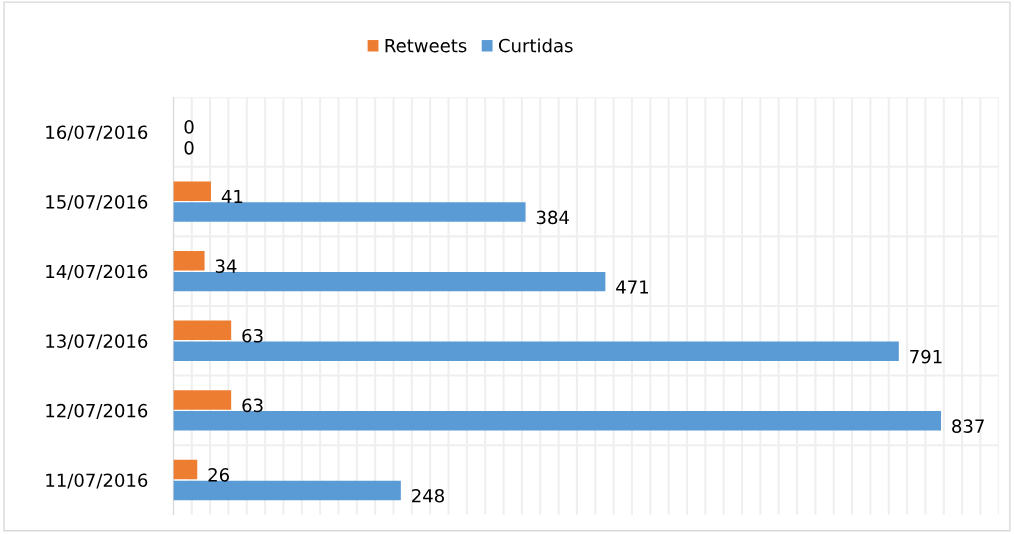 Image resolution: width=1014 pixels, height=534 pixels. I want to click on data-label: 248, so click(428, 495).